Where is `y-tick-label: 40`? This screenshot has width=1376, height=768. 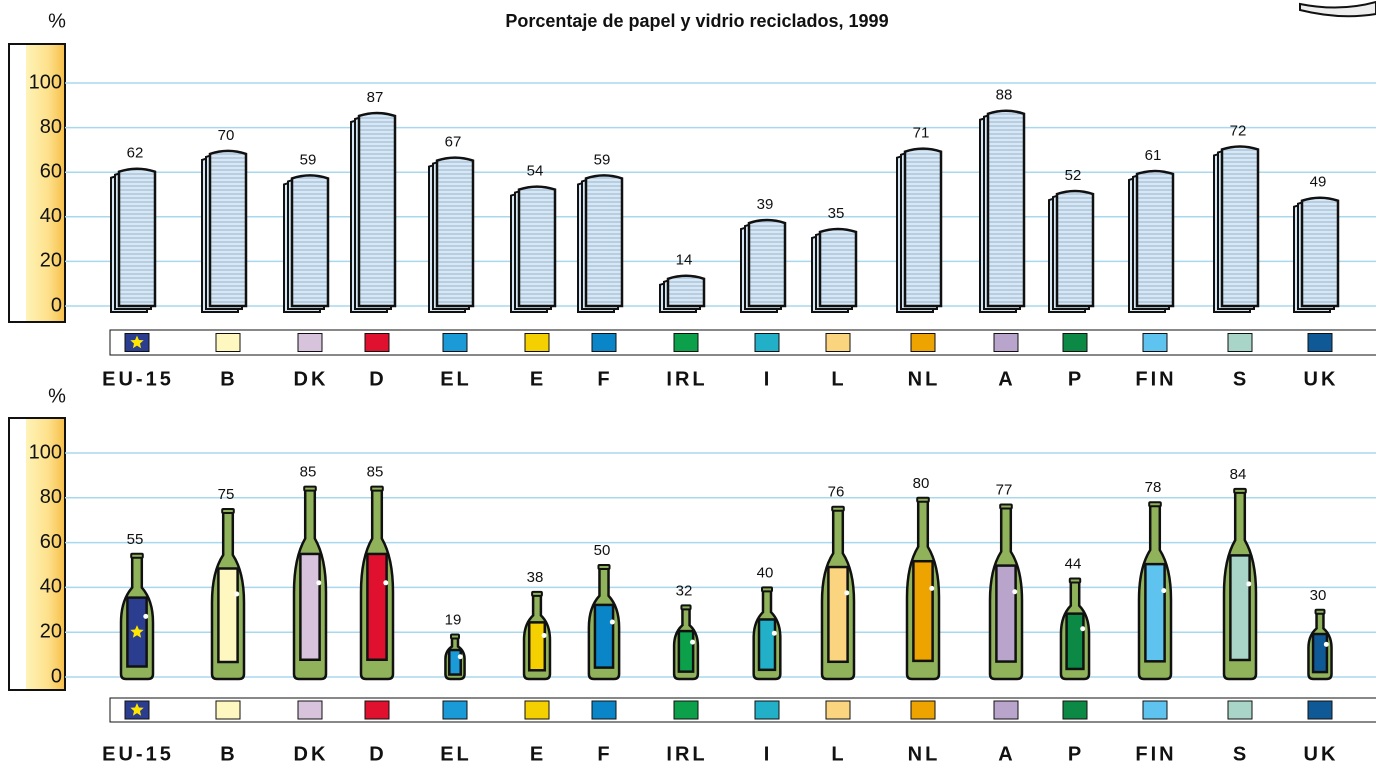 y-tick-label: 40 is located at coordinates (51, 587).